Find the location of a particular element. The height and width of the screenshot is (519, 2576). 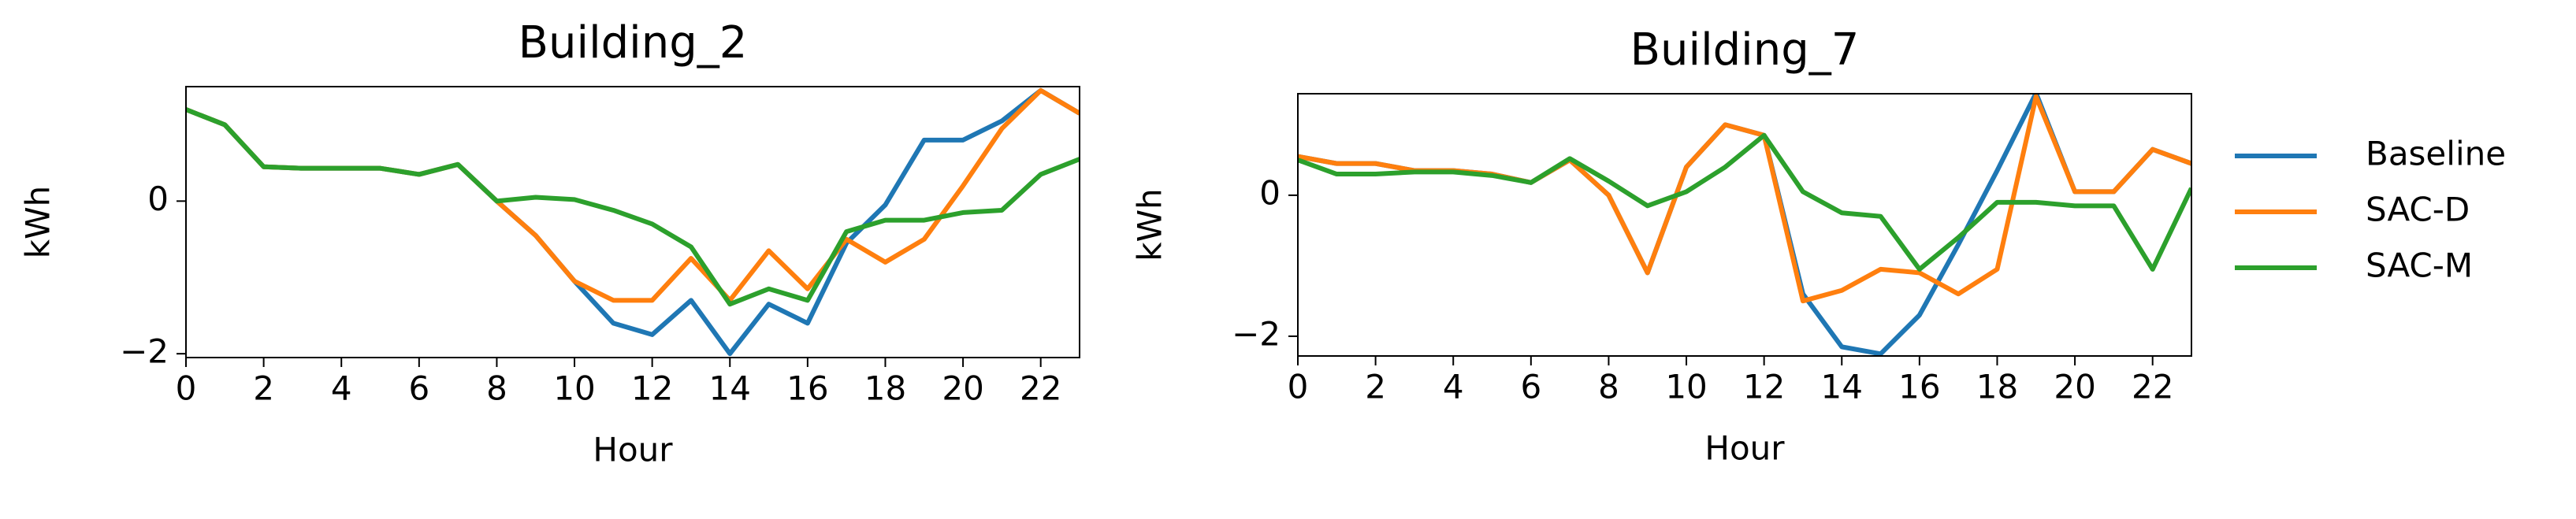

chart-title: Building_7 is located at coordinates (1745, 50).